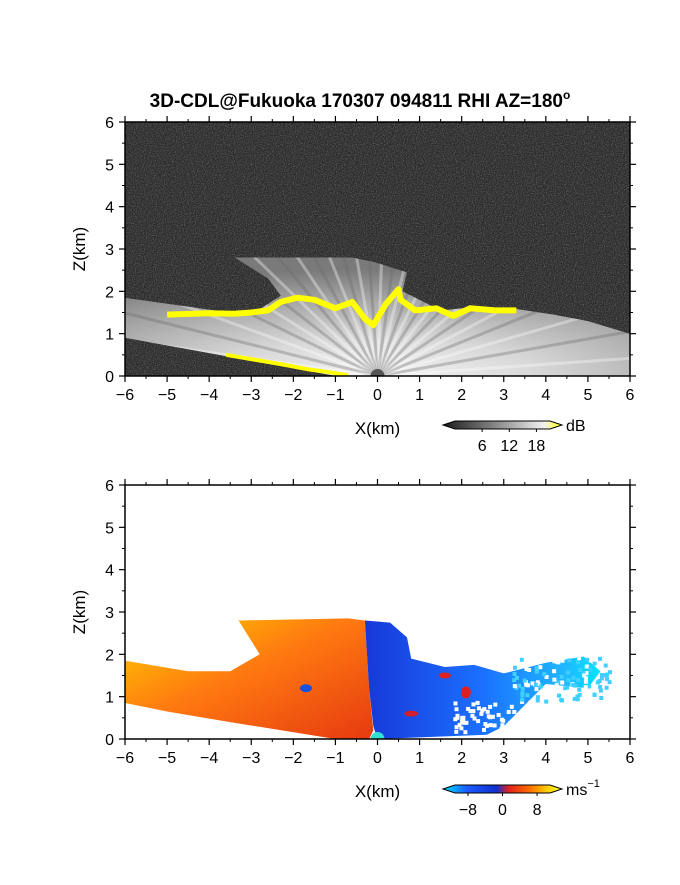 This screenshot has width=680, height=885. I want to click on x-tick-label: 4, so click(545, 395).